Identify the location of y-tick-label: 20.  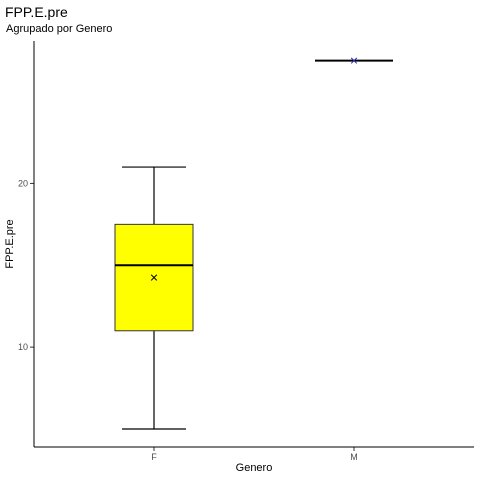
(23, 183).